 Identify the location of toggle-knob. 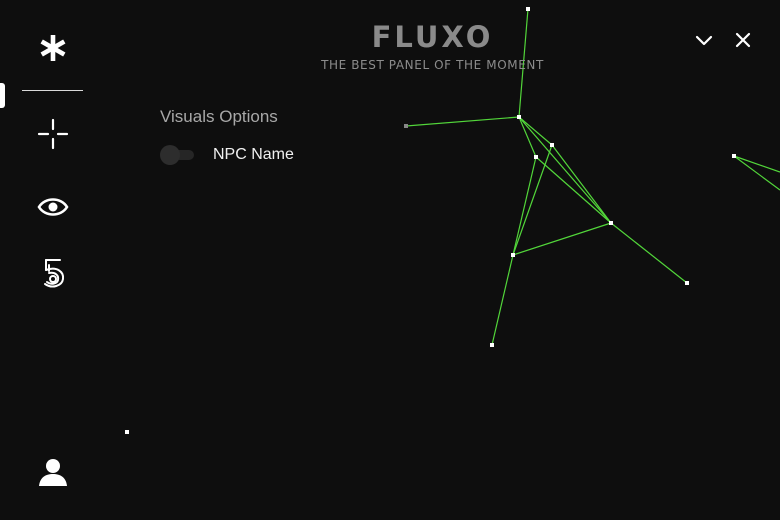
(170, 155).